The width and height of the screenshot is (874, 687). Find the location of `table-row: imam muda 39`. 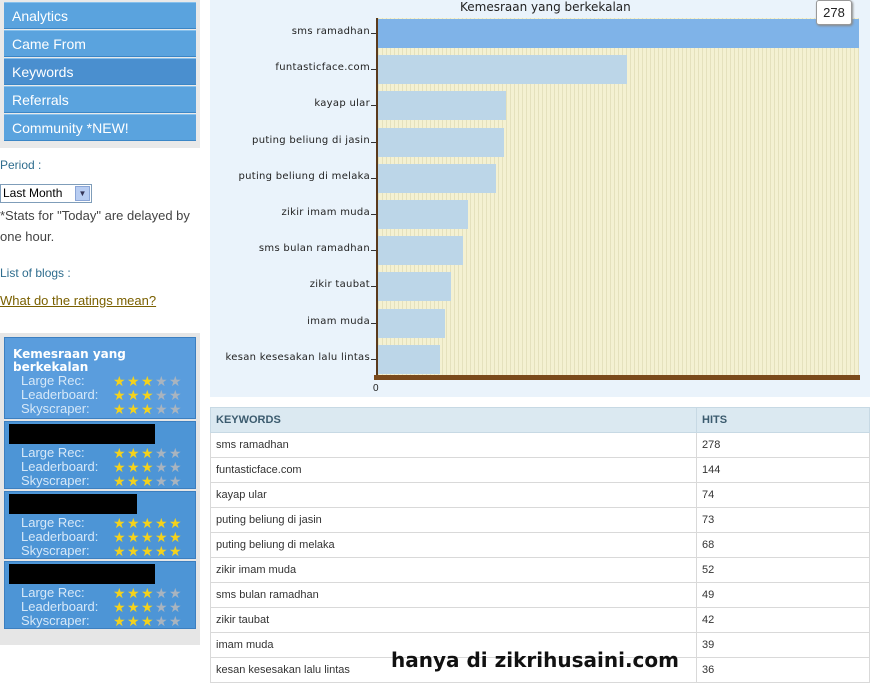

table-row: imam muda 39 is located at coordinates (540, 645).